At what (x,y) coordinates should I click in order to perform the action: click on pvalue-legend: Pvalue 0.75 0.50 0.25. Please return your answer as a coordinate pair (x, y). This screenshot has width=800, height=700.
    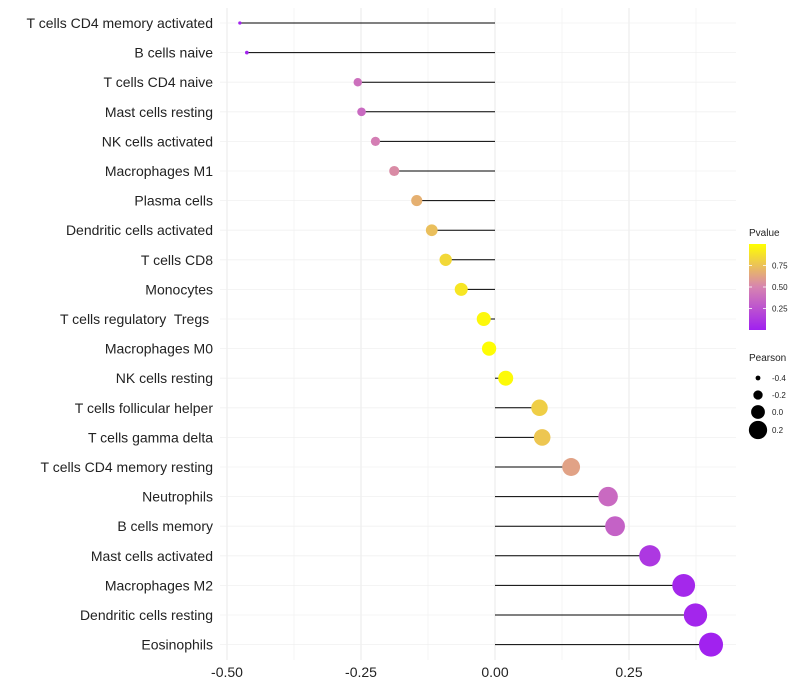
    Looking at the image, I should click on (768, 279).